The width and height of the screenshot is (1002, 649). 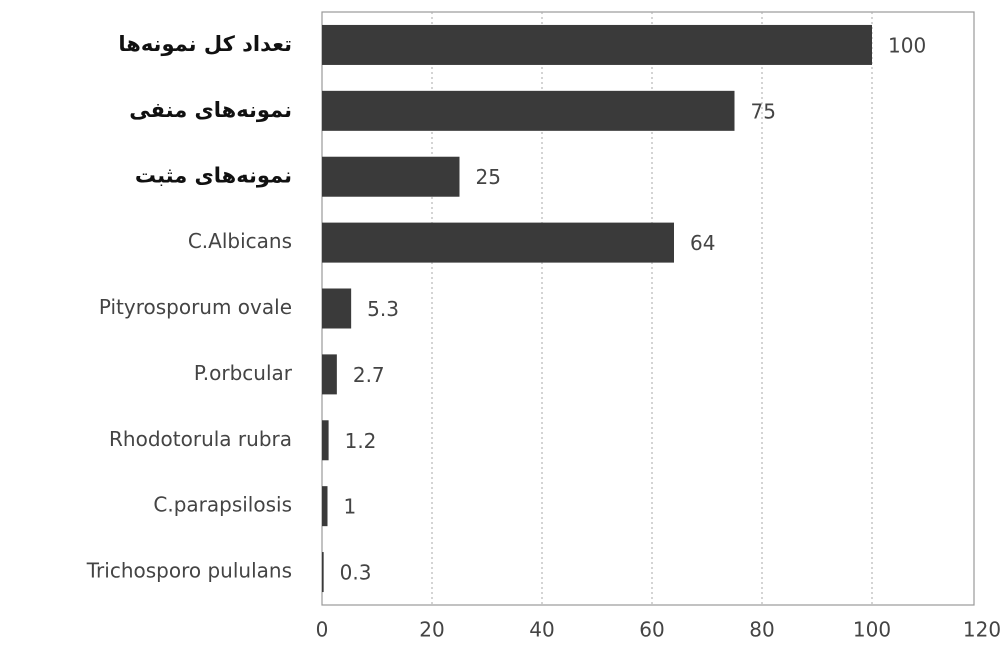 I want to click on category-label: P.orbcular, so click(x=243, y=373).